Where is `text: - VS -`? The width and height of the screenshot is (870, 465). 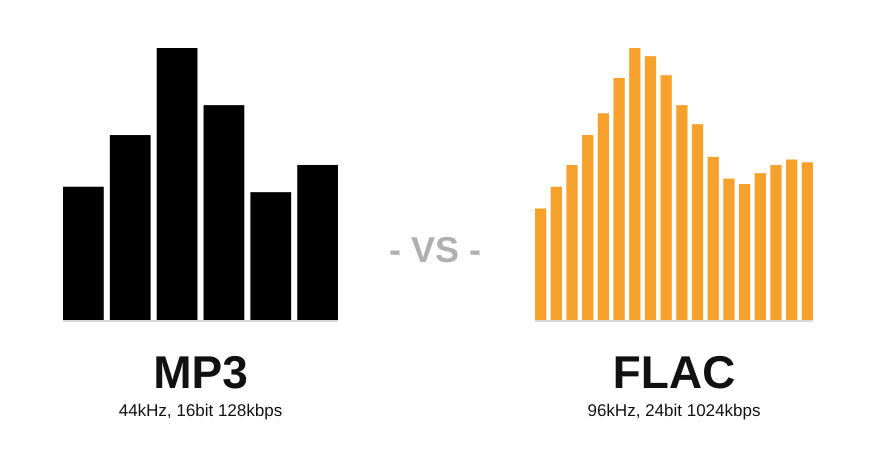
text: - VS - is located at coordinates (435, 249).